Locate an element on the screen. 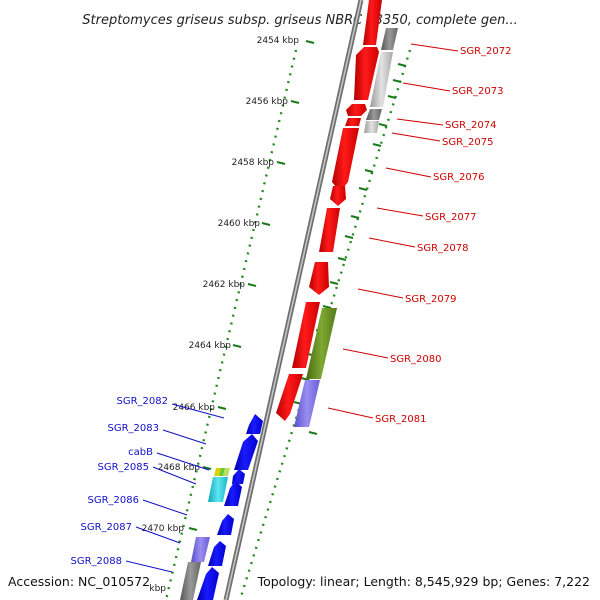 This screenshot has width=600, height=600. gene-arrow-sgr-2081 is located at coordinates (289, 397).